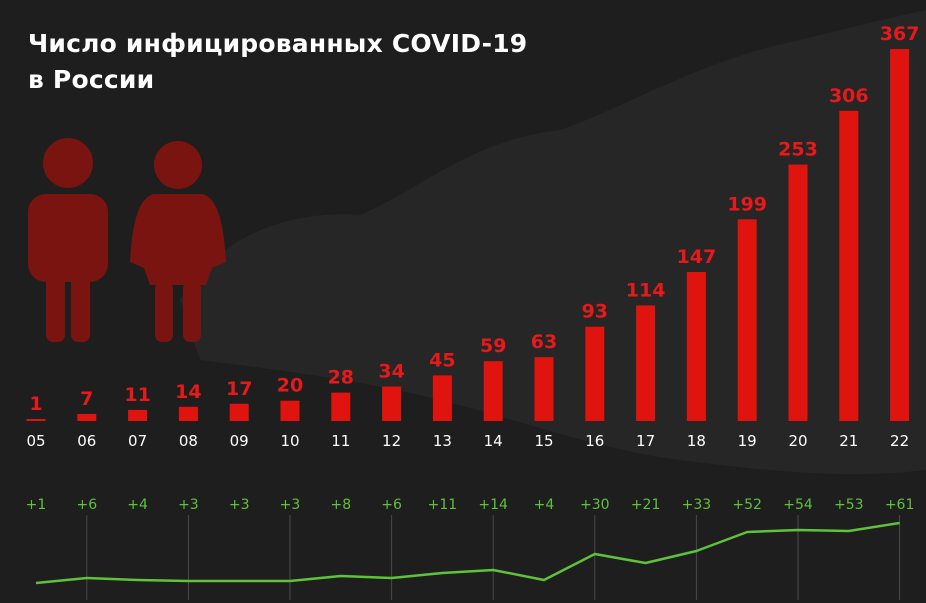  What do you see at coordinates (188, 392) in the screenshot?
I see `bar-value-label-08: 14` at bounding box center [188, 392].